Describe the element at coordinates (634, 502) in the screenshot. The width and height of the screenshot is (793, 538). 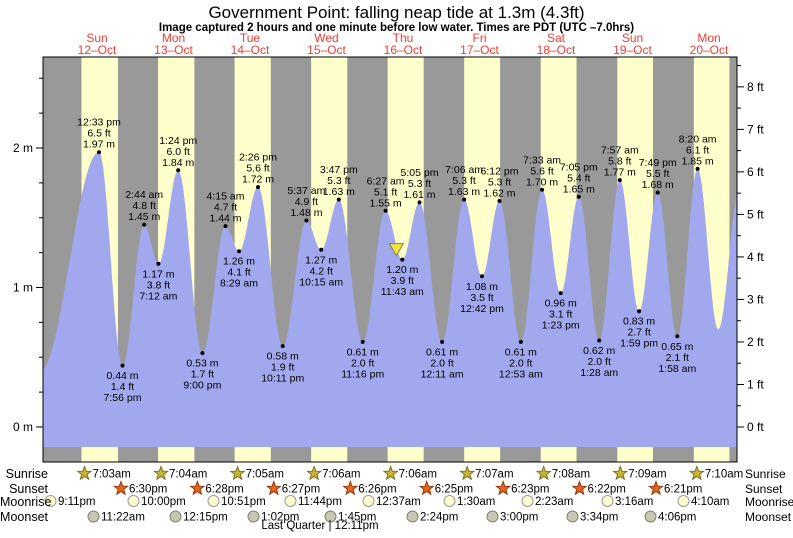
I see `moonrise-time: 3:16am` at that location.